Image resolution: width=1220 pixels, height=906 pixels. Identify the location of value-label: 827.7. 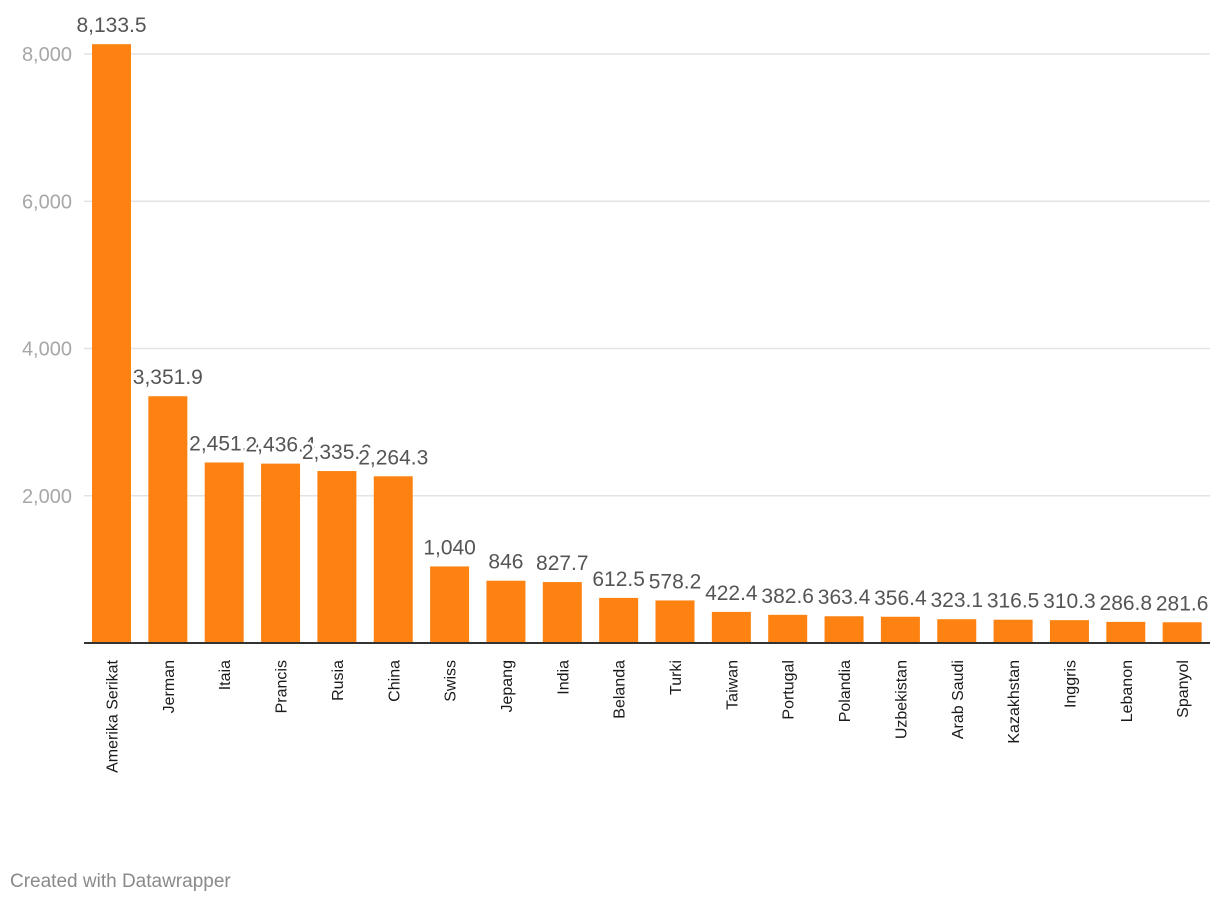
(562, 563).